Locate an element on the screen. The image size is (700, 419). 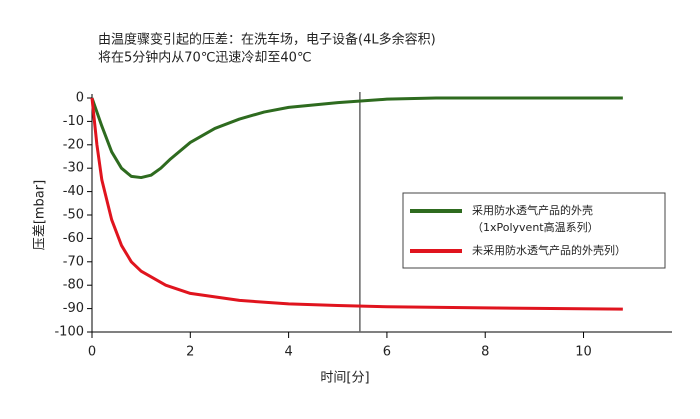
x-tick-label: 6 is located at coordinates (387, 352).